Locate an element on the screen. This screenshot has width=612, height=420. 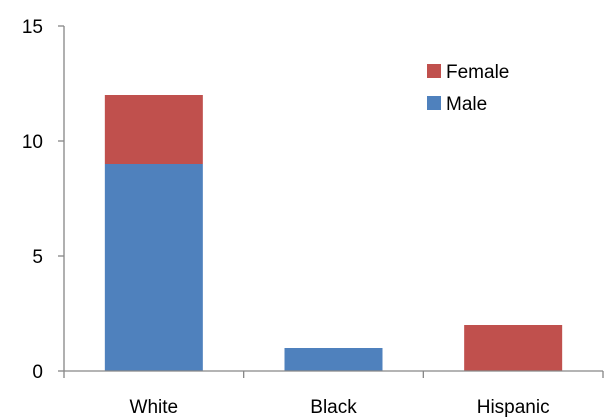
x-tick-label-white: White is located at coordinates (154, 407).